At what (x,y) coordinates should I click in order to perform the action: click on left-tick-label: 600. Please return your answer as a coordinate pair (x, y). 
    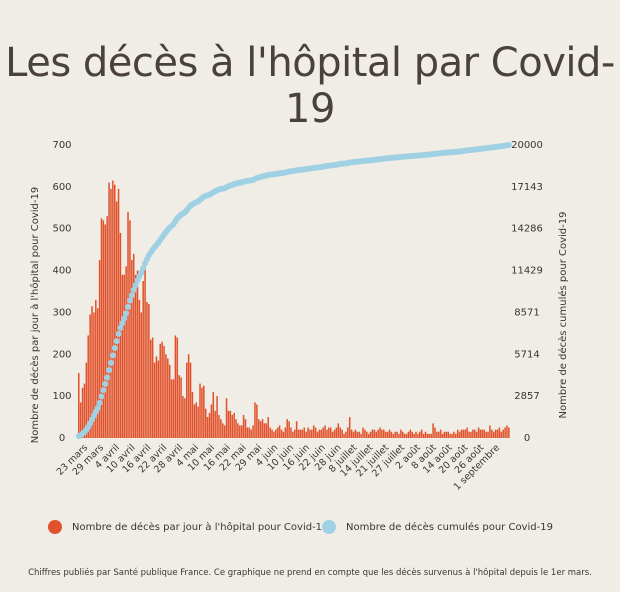
    Looking at the image, I should click on (61, 187).